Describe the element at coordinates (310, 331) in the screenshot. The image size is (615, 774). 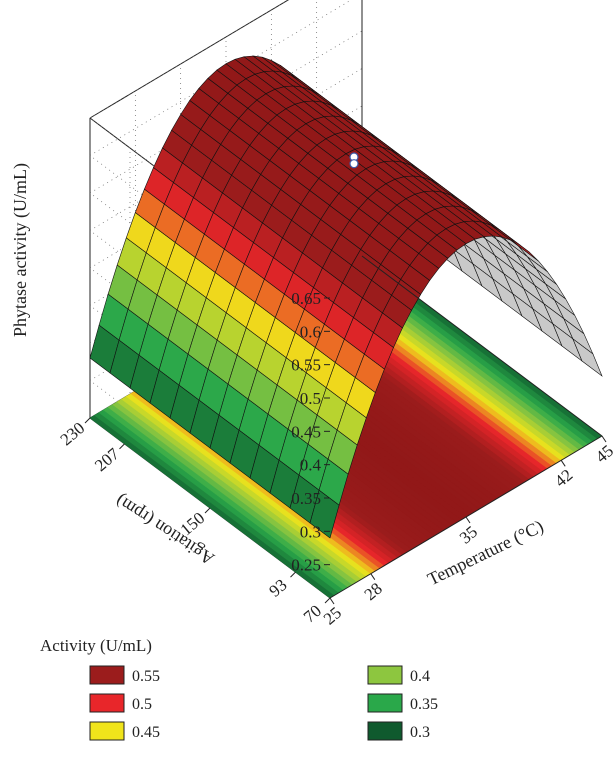
I see `z-tick-label: 0.6` at that location.